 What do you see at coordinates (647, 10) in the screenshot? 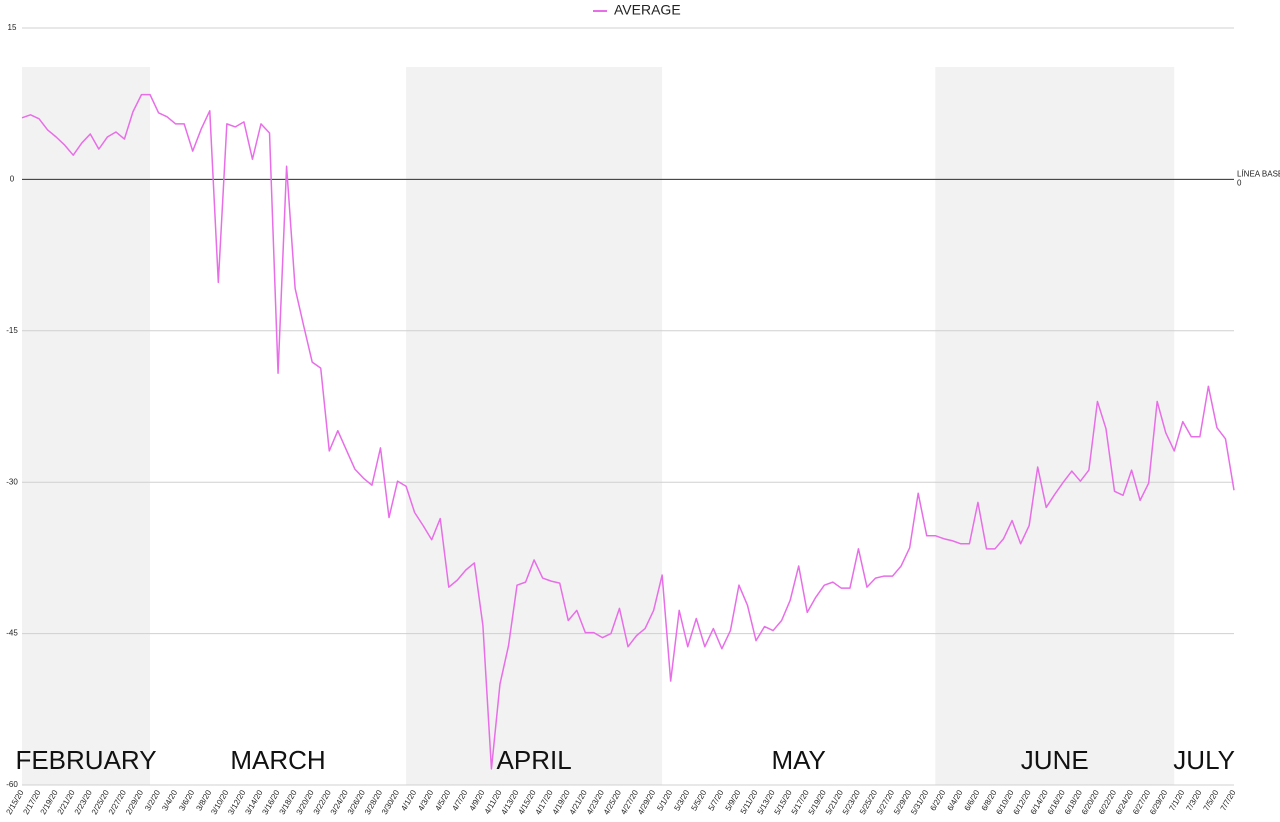
I see `legend-label: AVERAGE` at bounding box center [647, 10].